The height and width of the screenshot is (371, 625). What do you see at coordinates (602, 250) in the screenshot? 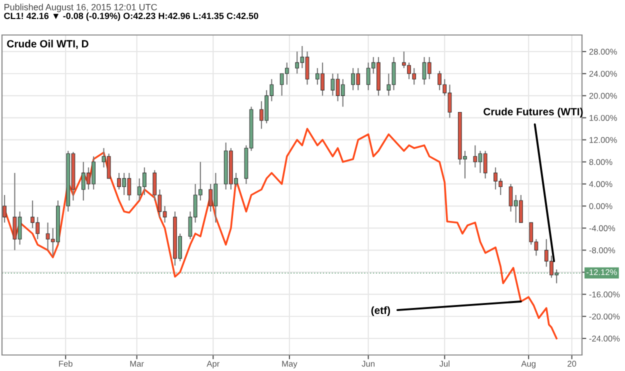
I see `y-tick-label: -8.00%` at bounding box center [602, 250].